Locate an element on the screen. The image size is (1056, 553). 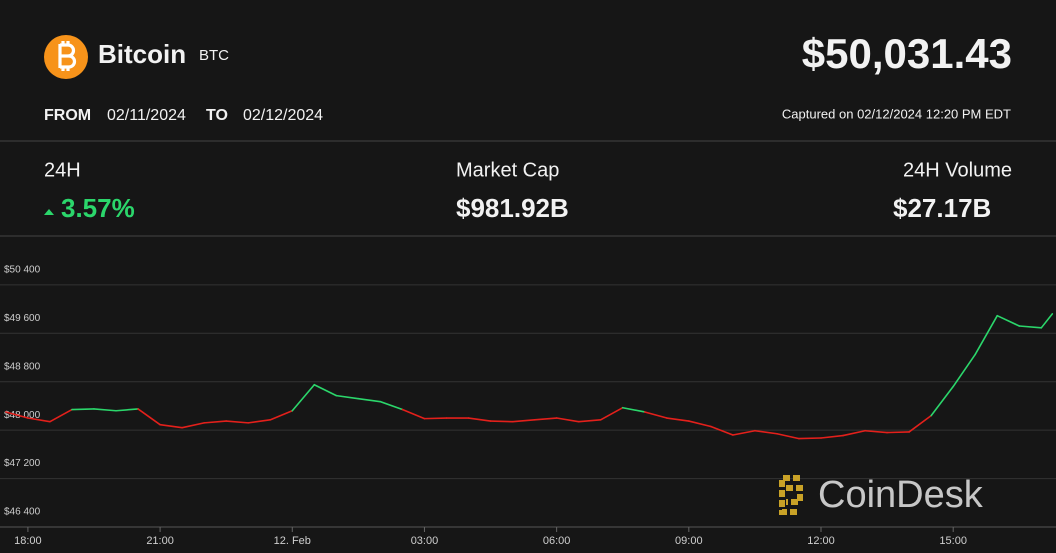
coin-name: Bitcoin is located at coordinates (142, 54).